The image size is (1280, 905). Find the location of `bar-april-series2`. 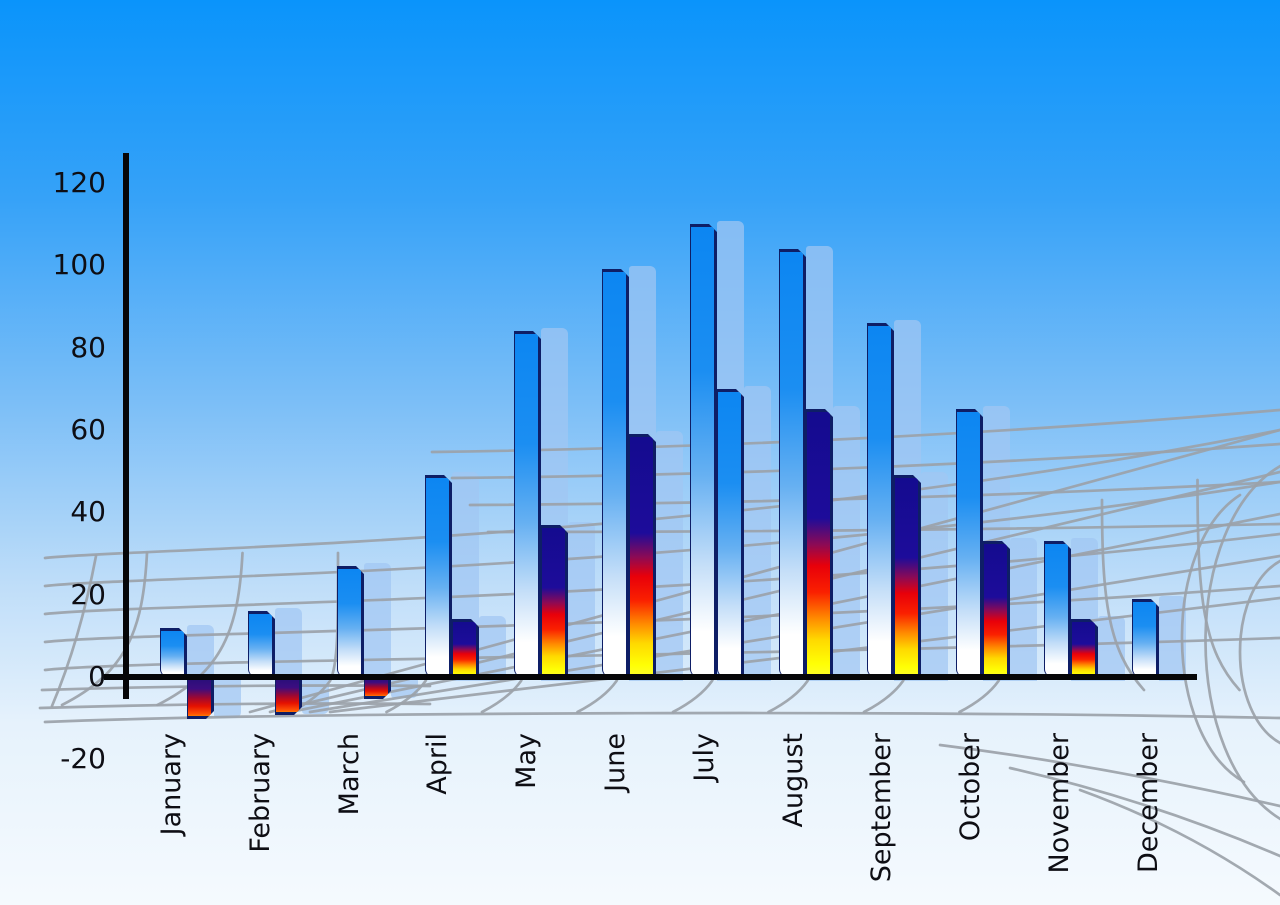

bar-april-series2 is located at coordinates (465, 648).